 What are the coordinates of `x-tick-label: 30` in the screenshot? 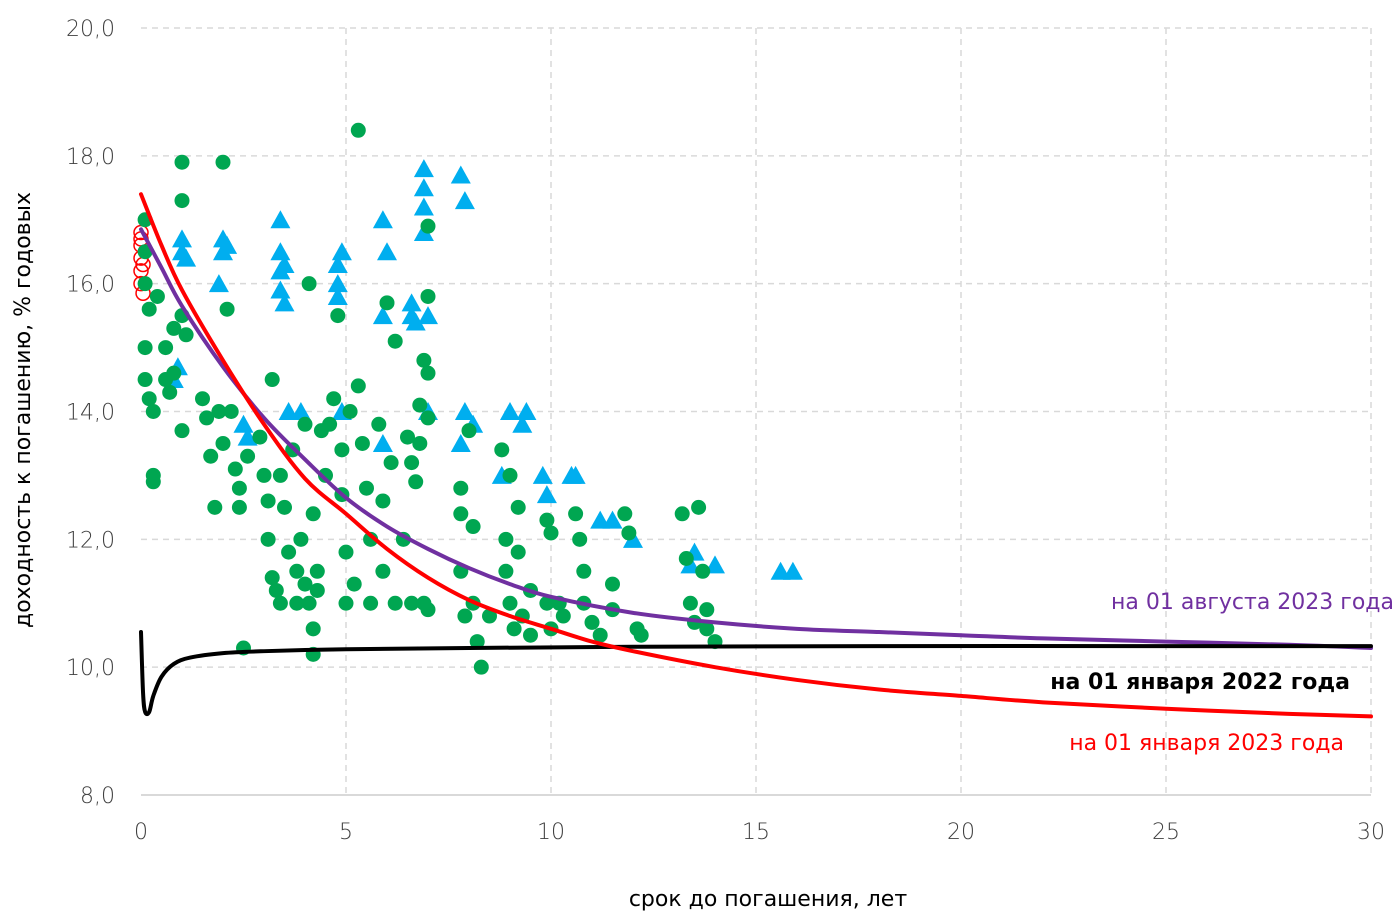 It's located at (1371, 832).